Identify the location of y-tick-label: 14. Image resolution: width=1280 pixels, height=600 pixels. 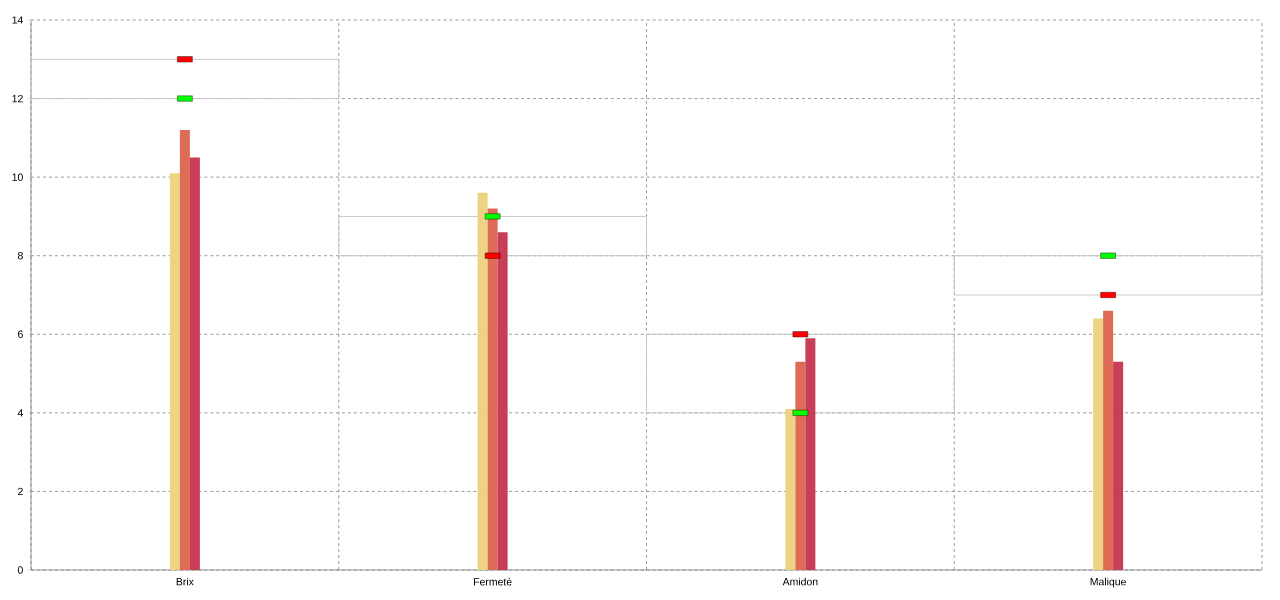
(17, 20).